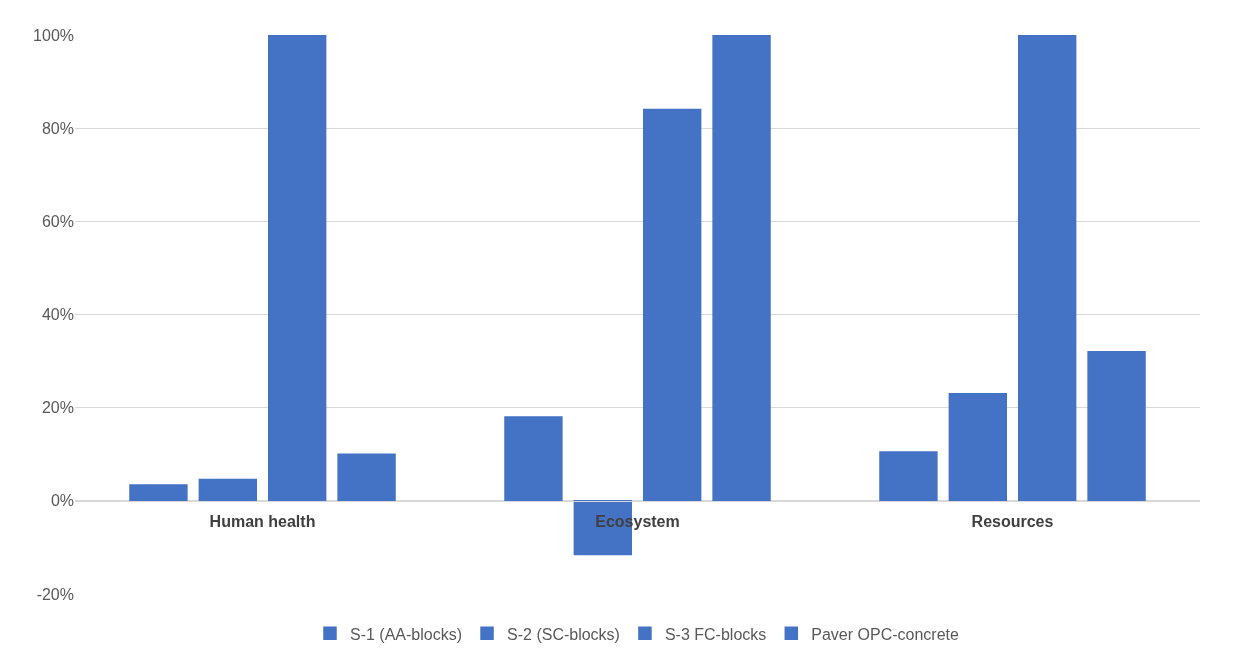 The width and height of the screenshot is (1260, 662). I want to click on legend-label: Paver OPC-concrete, so click(885, 634).